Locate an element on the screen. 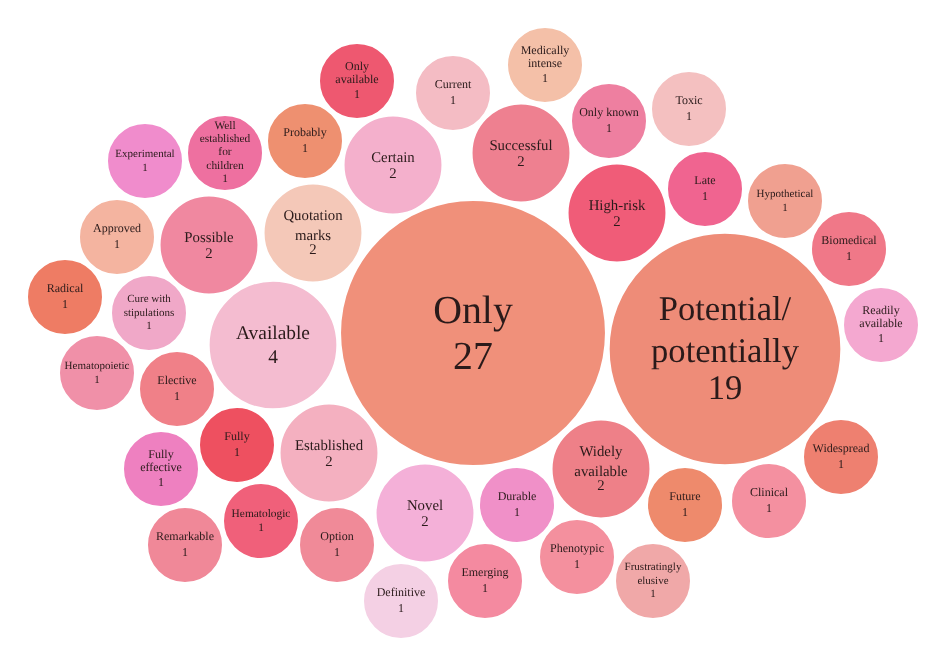  category-label: Only is located at coordinates (473, 311).